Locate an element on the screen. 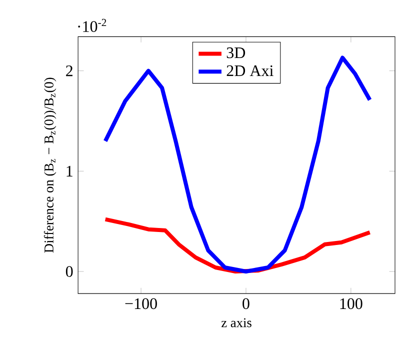 This screenshot has width=403, height=360. text: ·10$^{-2}$ is located at coordinates (92, 25).